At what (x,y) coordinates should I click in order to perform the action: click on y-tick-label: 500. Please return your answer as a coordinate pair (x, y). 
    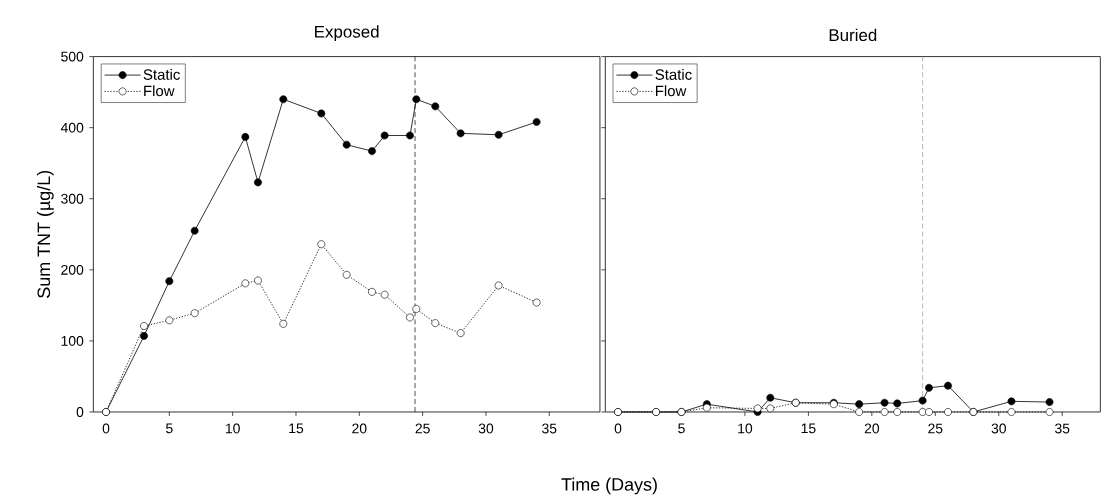
    Looking at the image, I should click on (72, 56).